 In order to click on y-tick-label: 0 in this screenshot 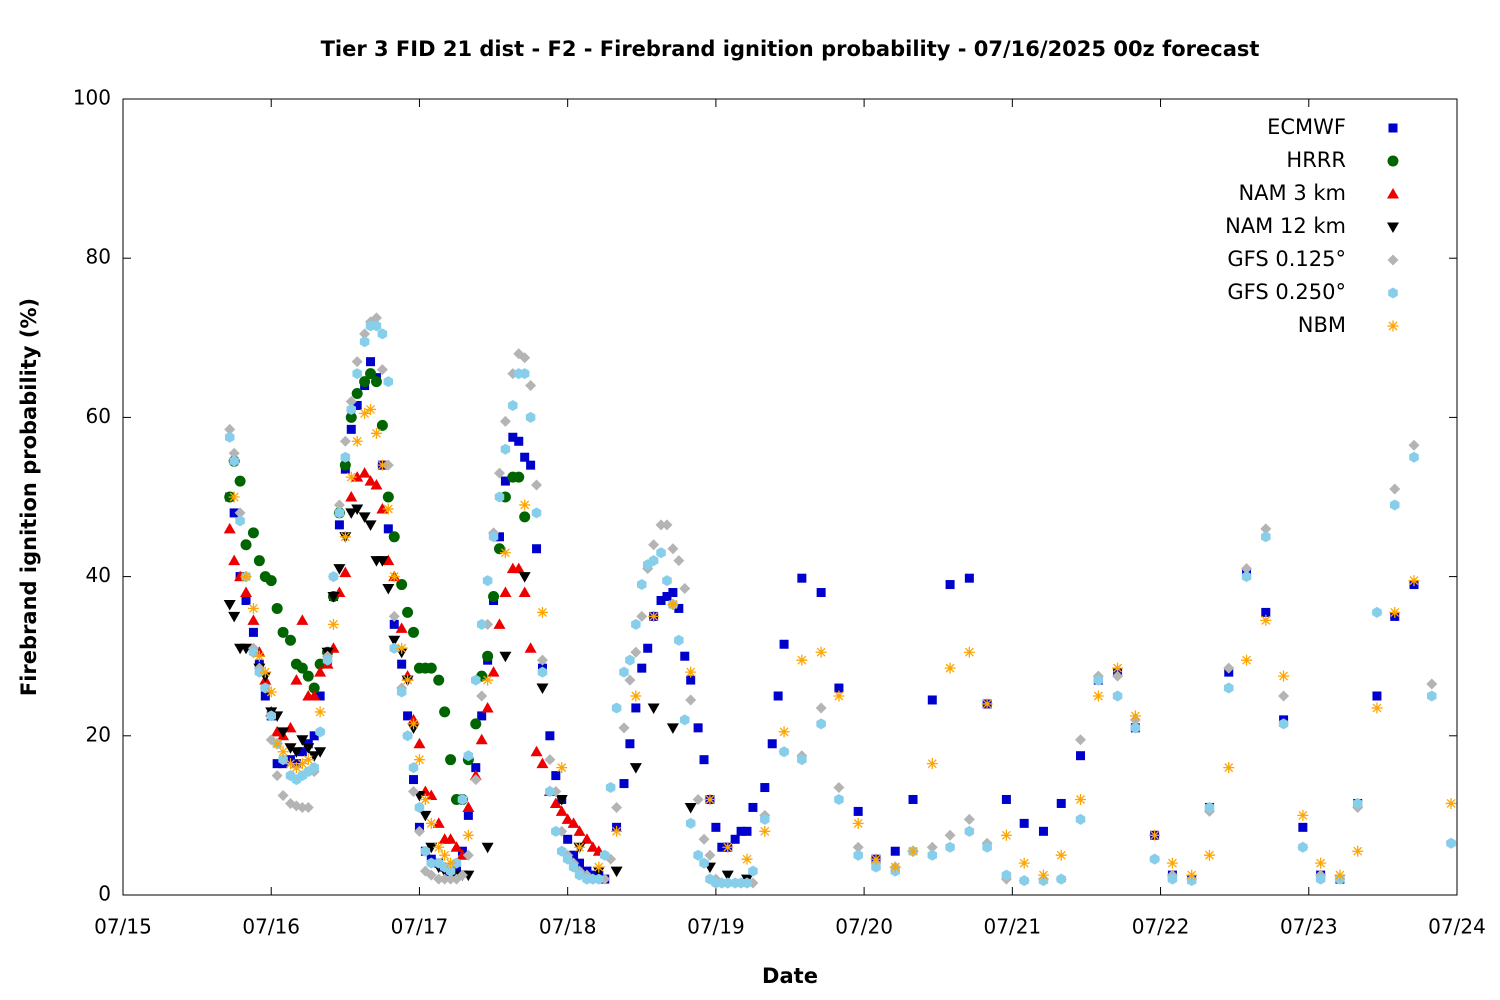, I will do `click(104, 894)`.